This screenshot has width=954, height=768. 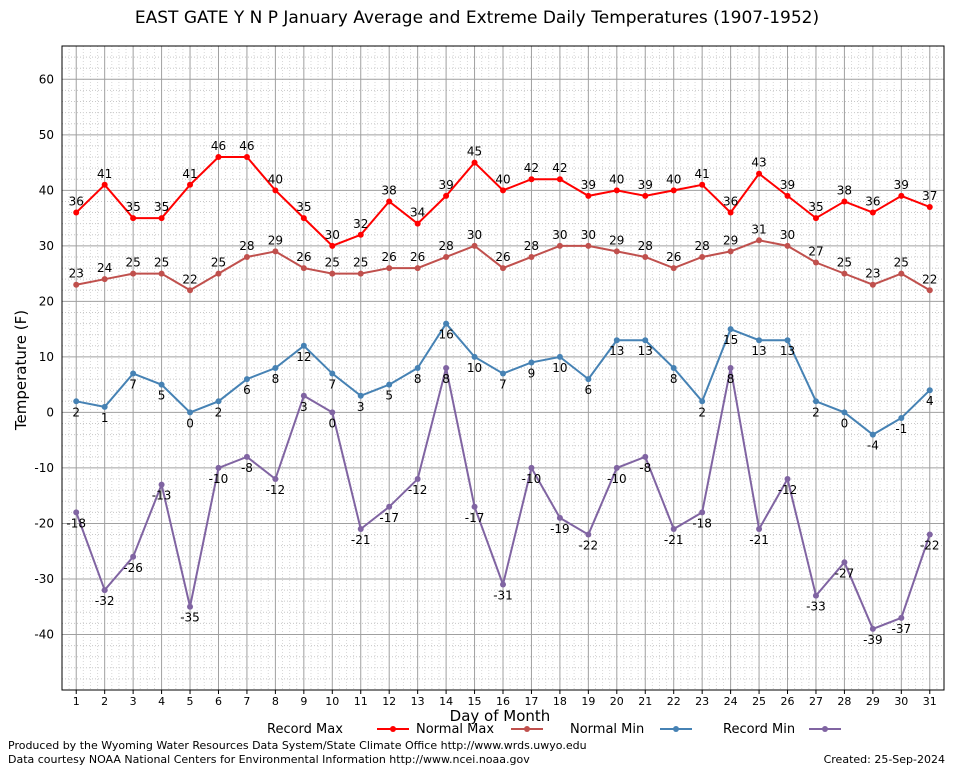 What do you see at coordinates (901, 429) in the screenshot?
I see `data-label-normal-min: -1` at bounding box center [901, 429].